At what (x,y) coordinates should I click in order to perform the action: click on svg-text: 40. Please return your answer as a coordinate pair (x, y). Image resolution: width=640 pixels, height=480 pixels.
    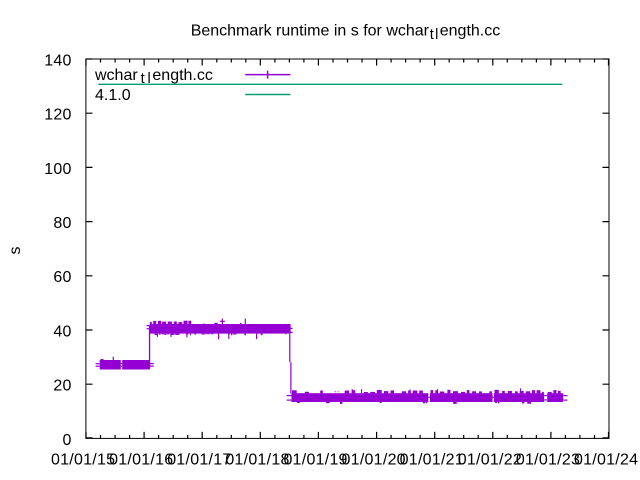
    Looking at the image, I should click on (62, 331).